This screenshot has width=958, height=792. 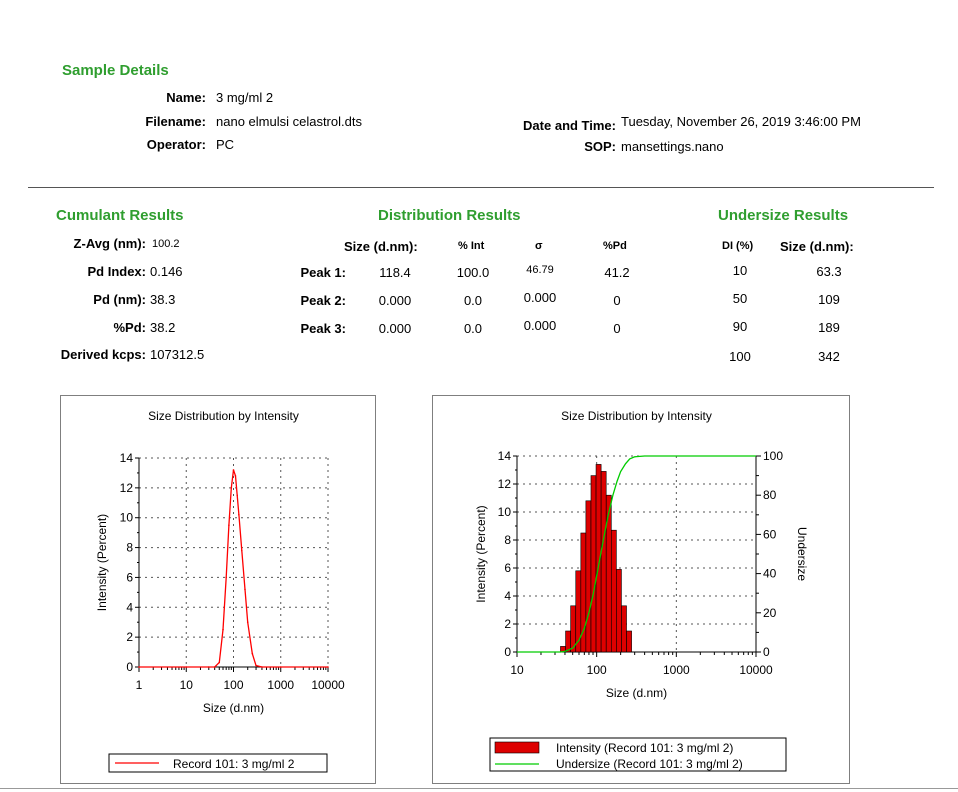 What do you see at coordinates (481, 553) in the screenshot?
I see `y-axis-label: Intensity (Percent)` at bounding box center [481, 553].